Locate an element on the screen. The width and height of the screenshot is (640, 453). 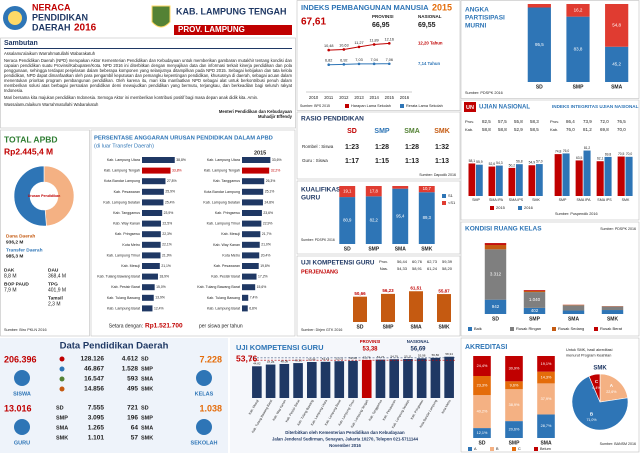
value-label: 25,4% is located at coordinates (170, 202).